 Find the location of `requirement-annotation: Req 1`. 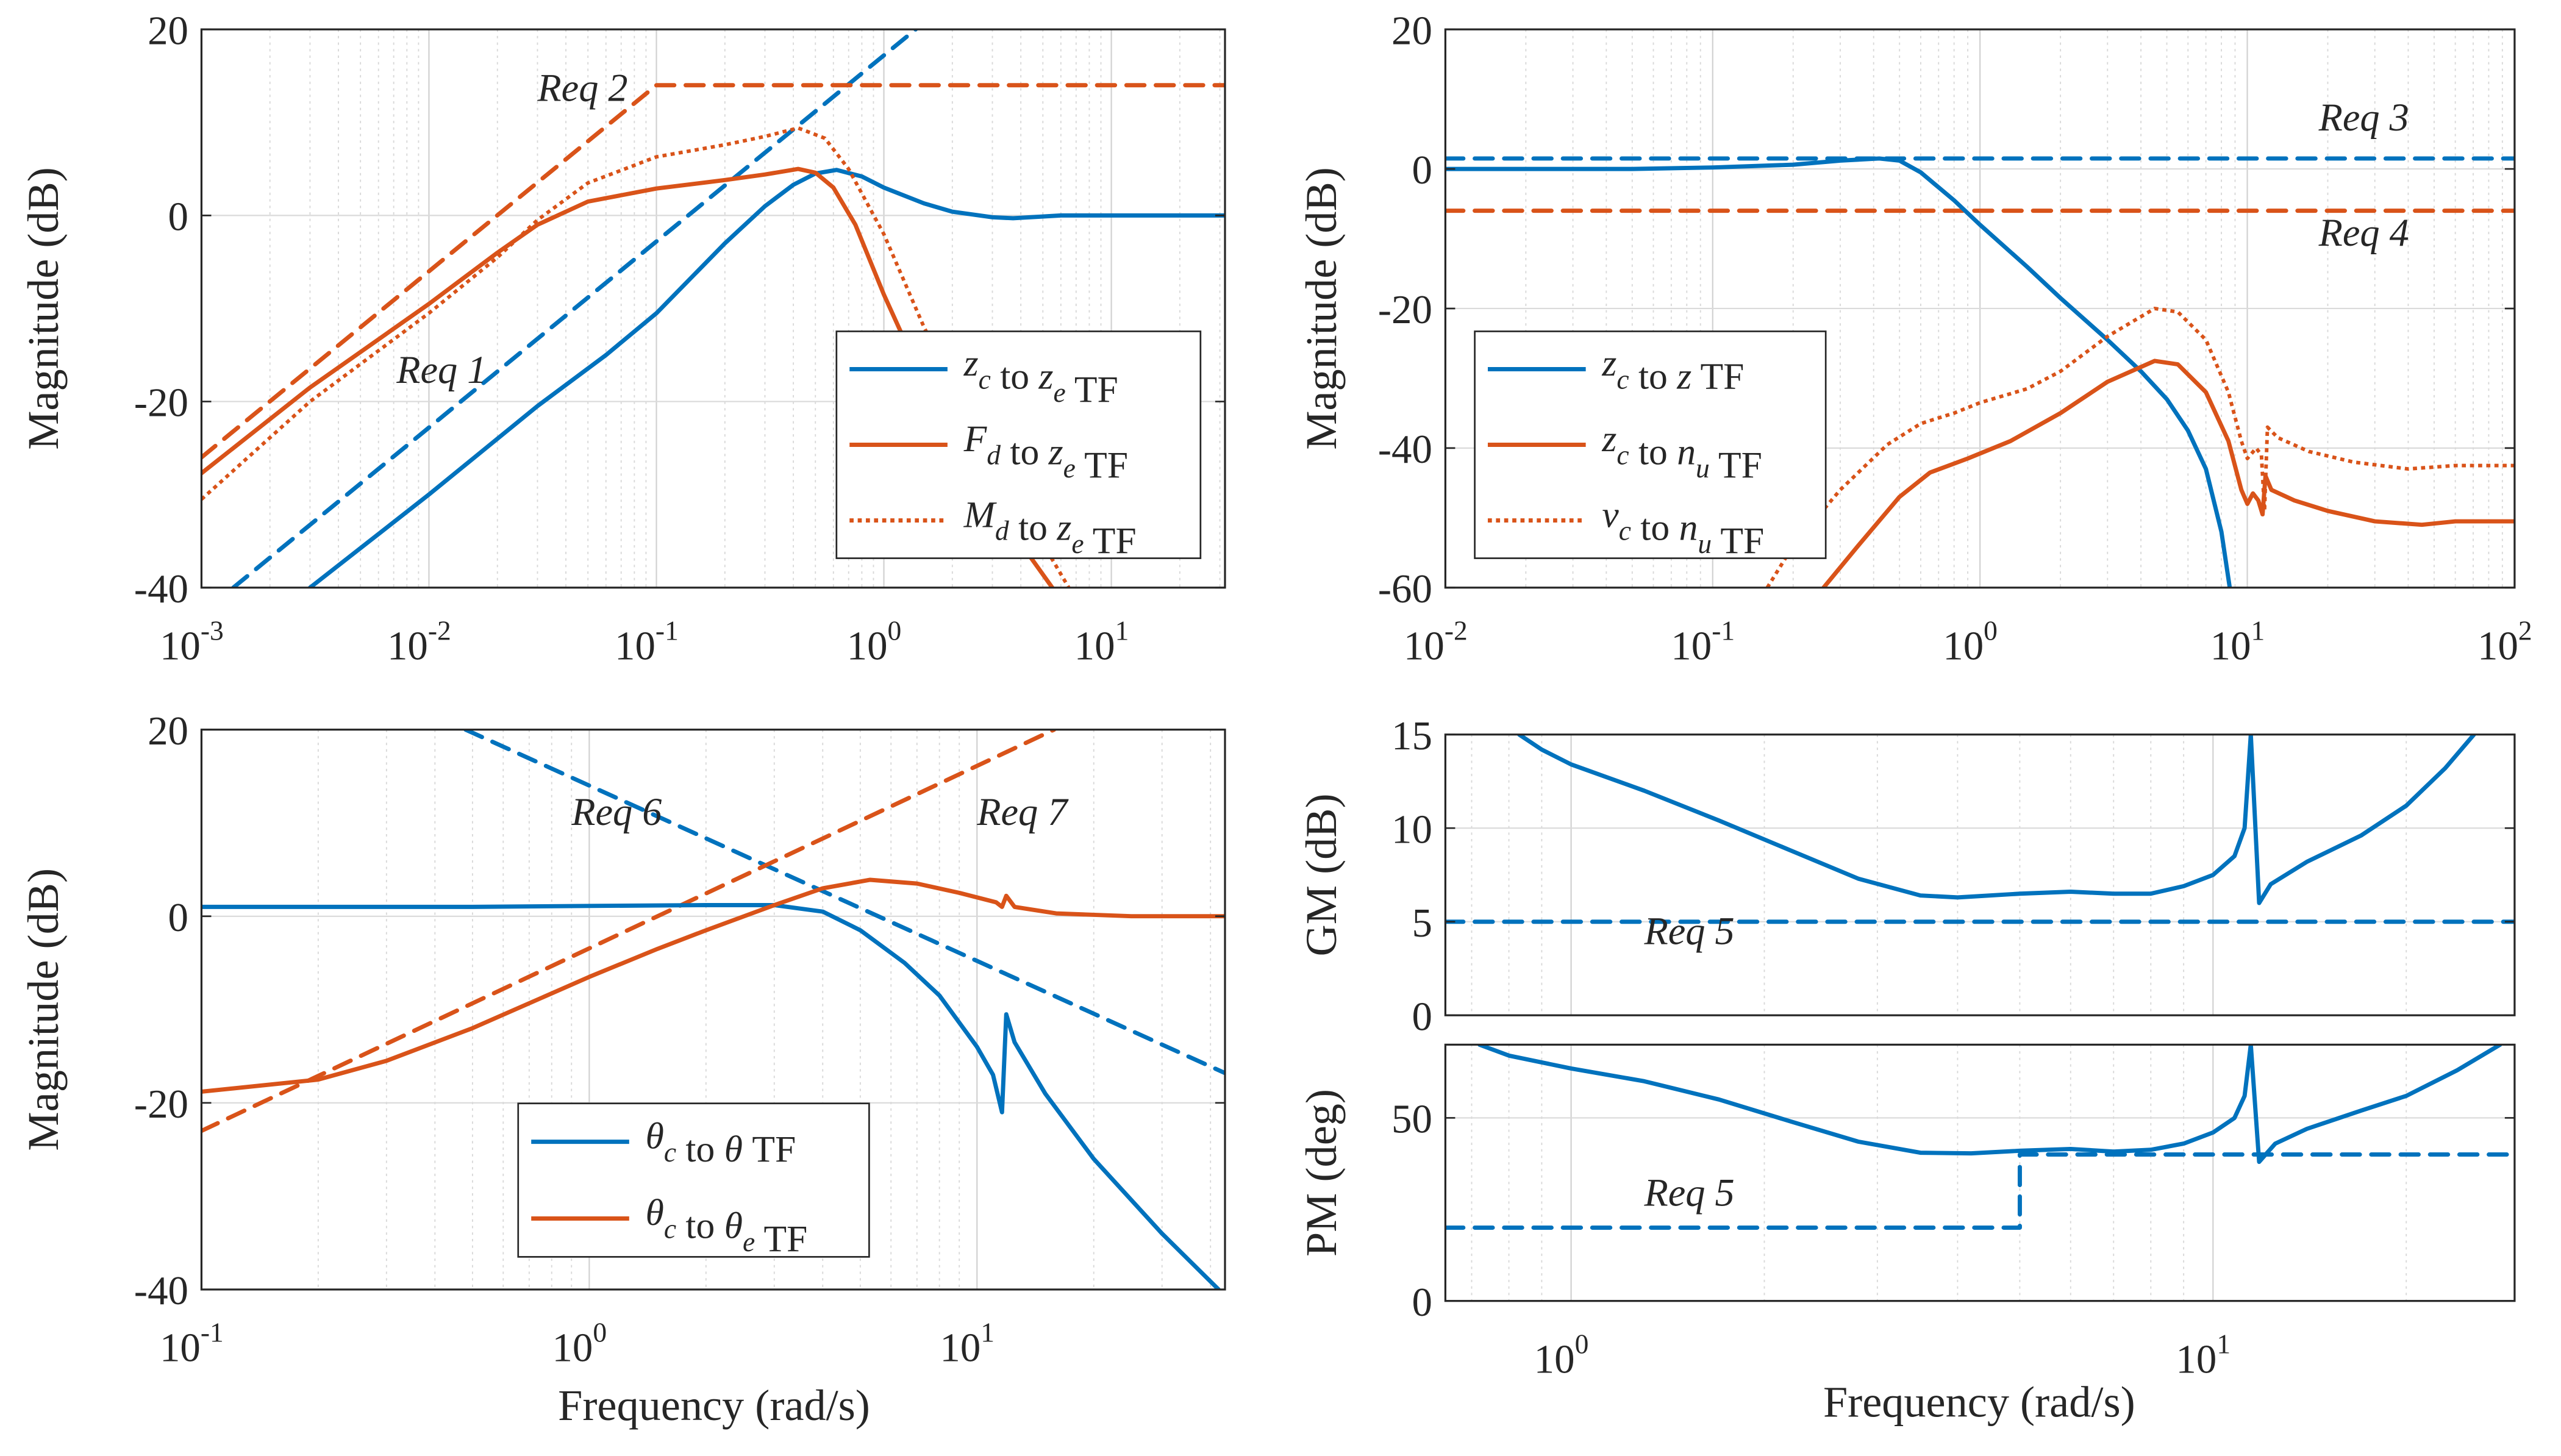

requirement-annotation: Req 1 is located at coordinates (441, 369).